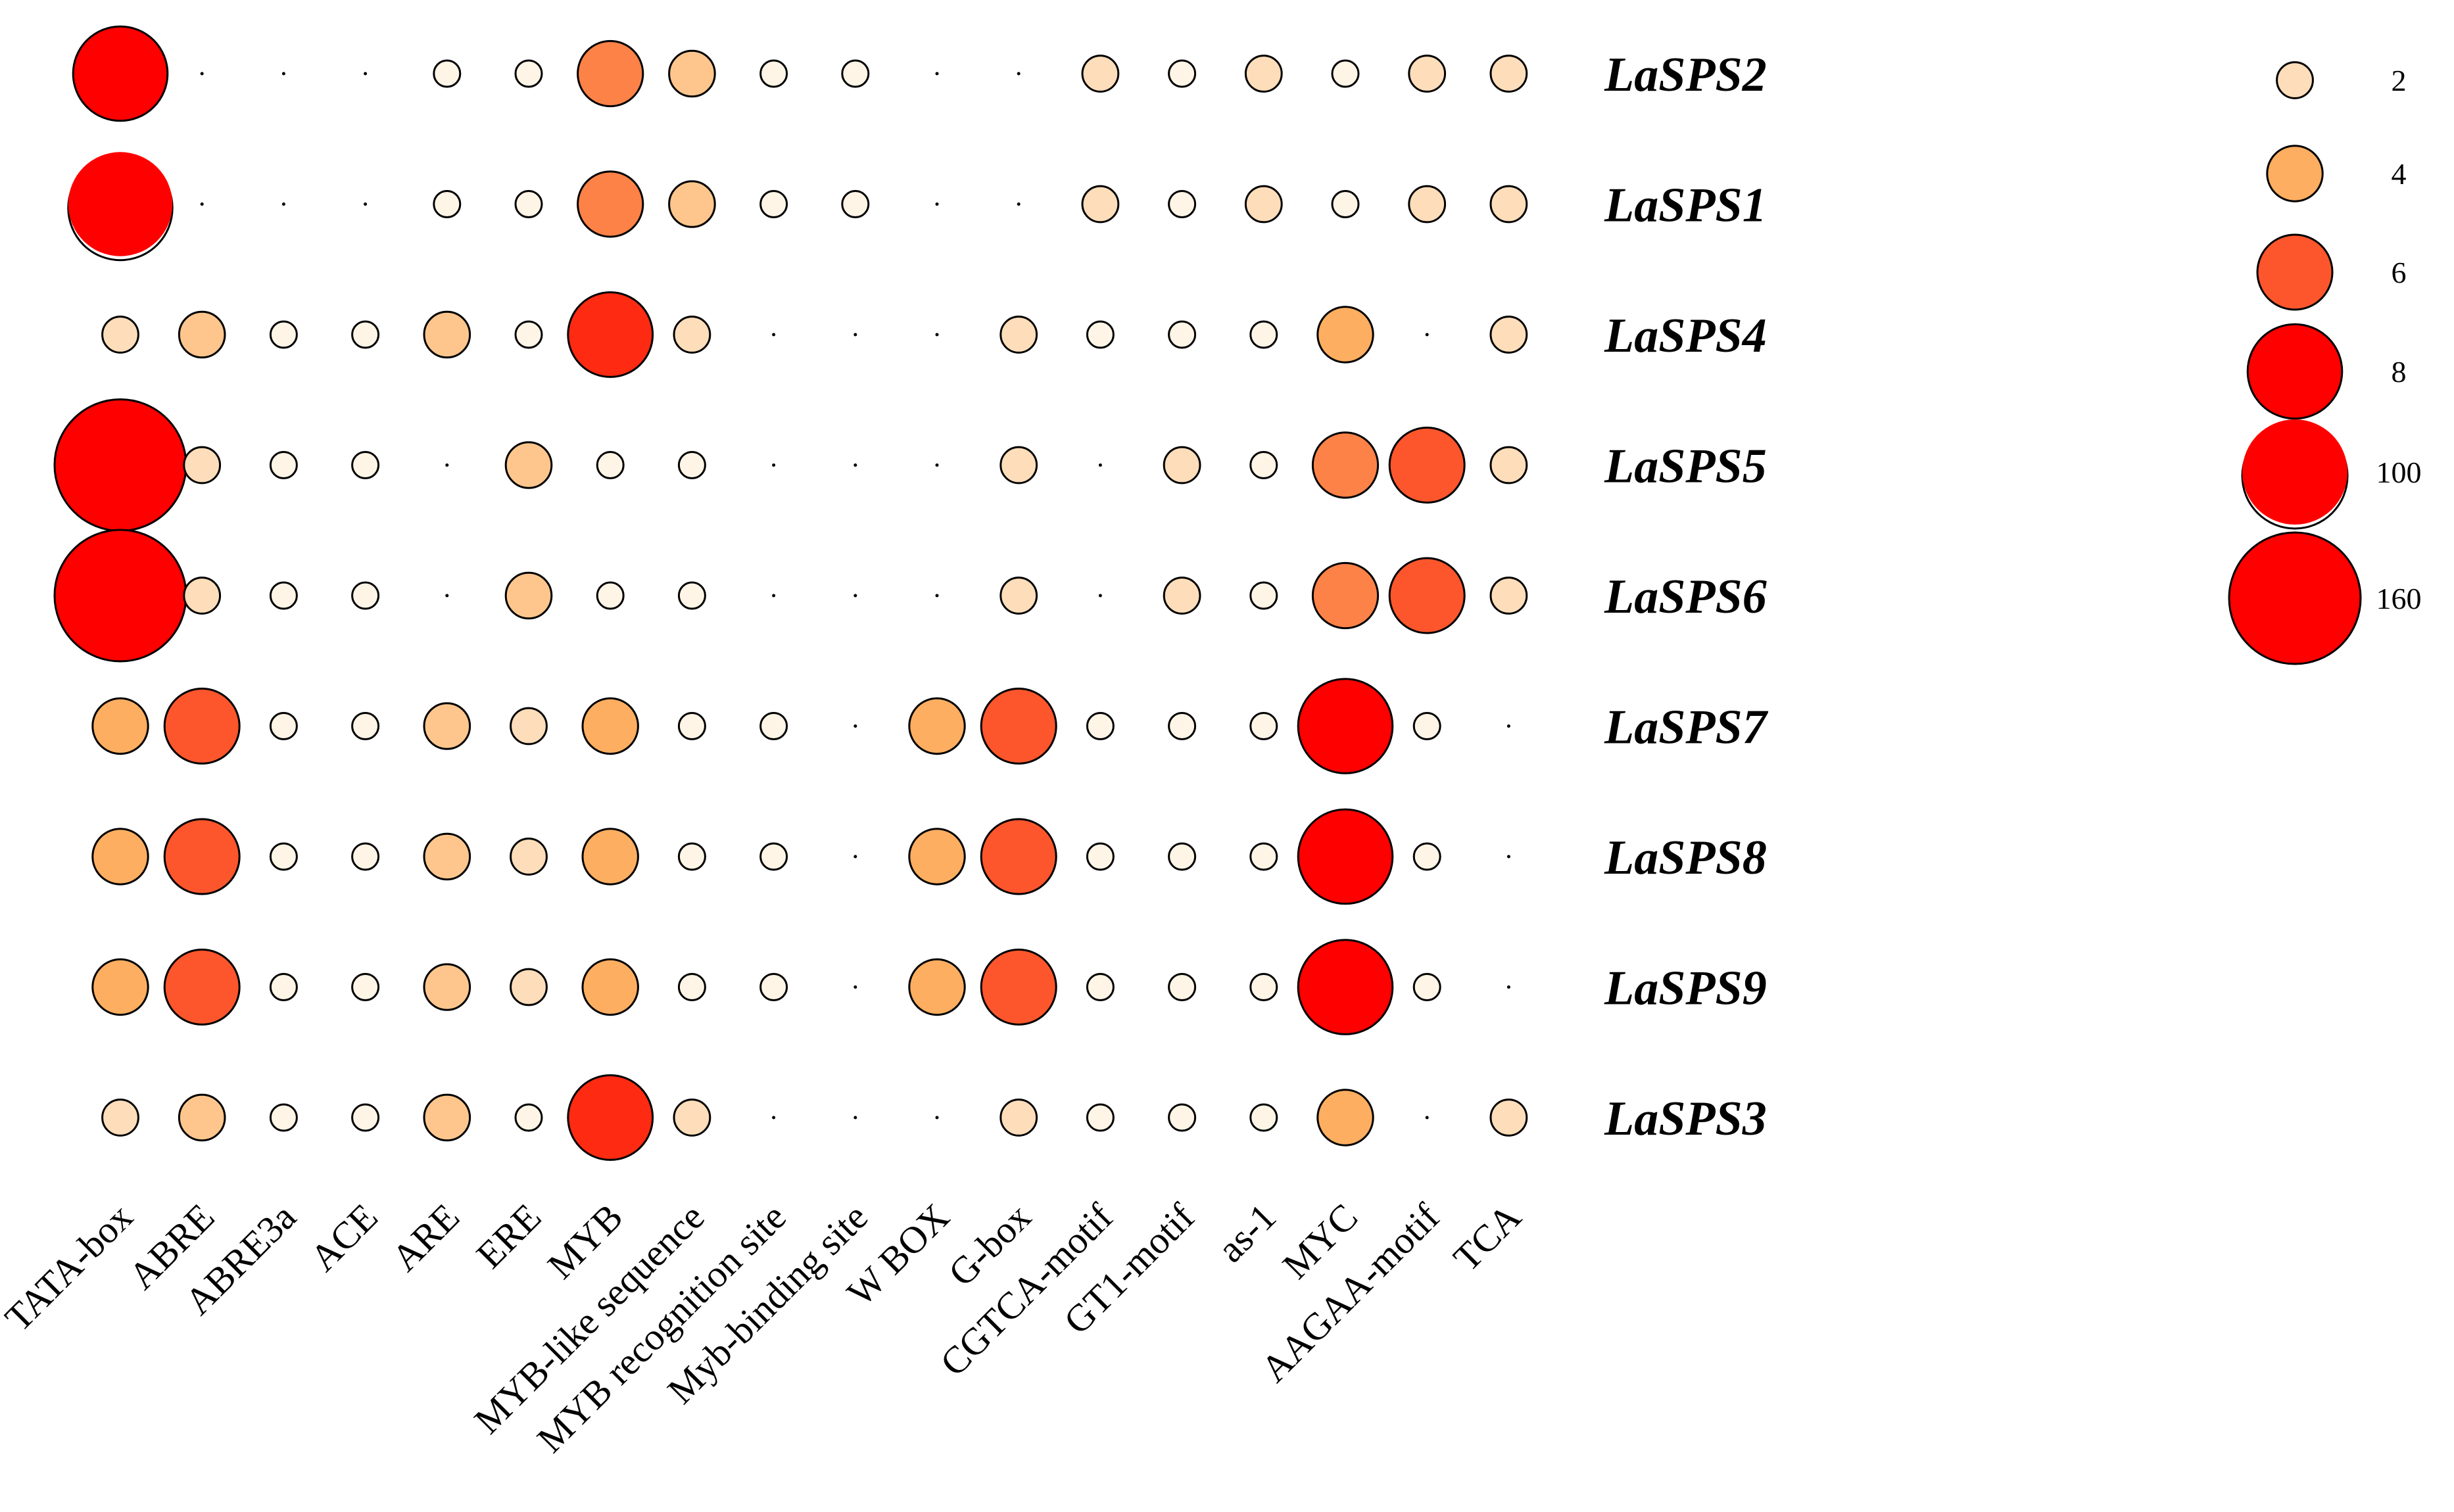 This screenshot has width=2454, height=1512. What do you see at coordinates (2399, 372) in the screenshot?
I see `legend-label-8: 8` at bounding box center [2399, 372].